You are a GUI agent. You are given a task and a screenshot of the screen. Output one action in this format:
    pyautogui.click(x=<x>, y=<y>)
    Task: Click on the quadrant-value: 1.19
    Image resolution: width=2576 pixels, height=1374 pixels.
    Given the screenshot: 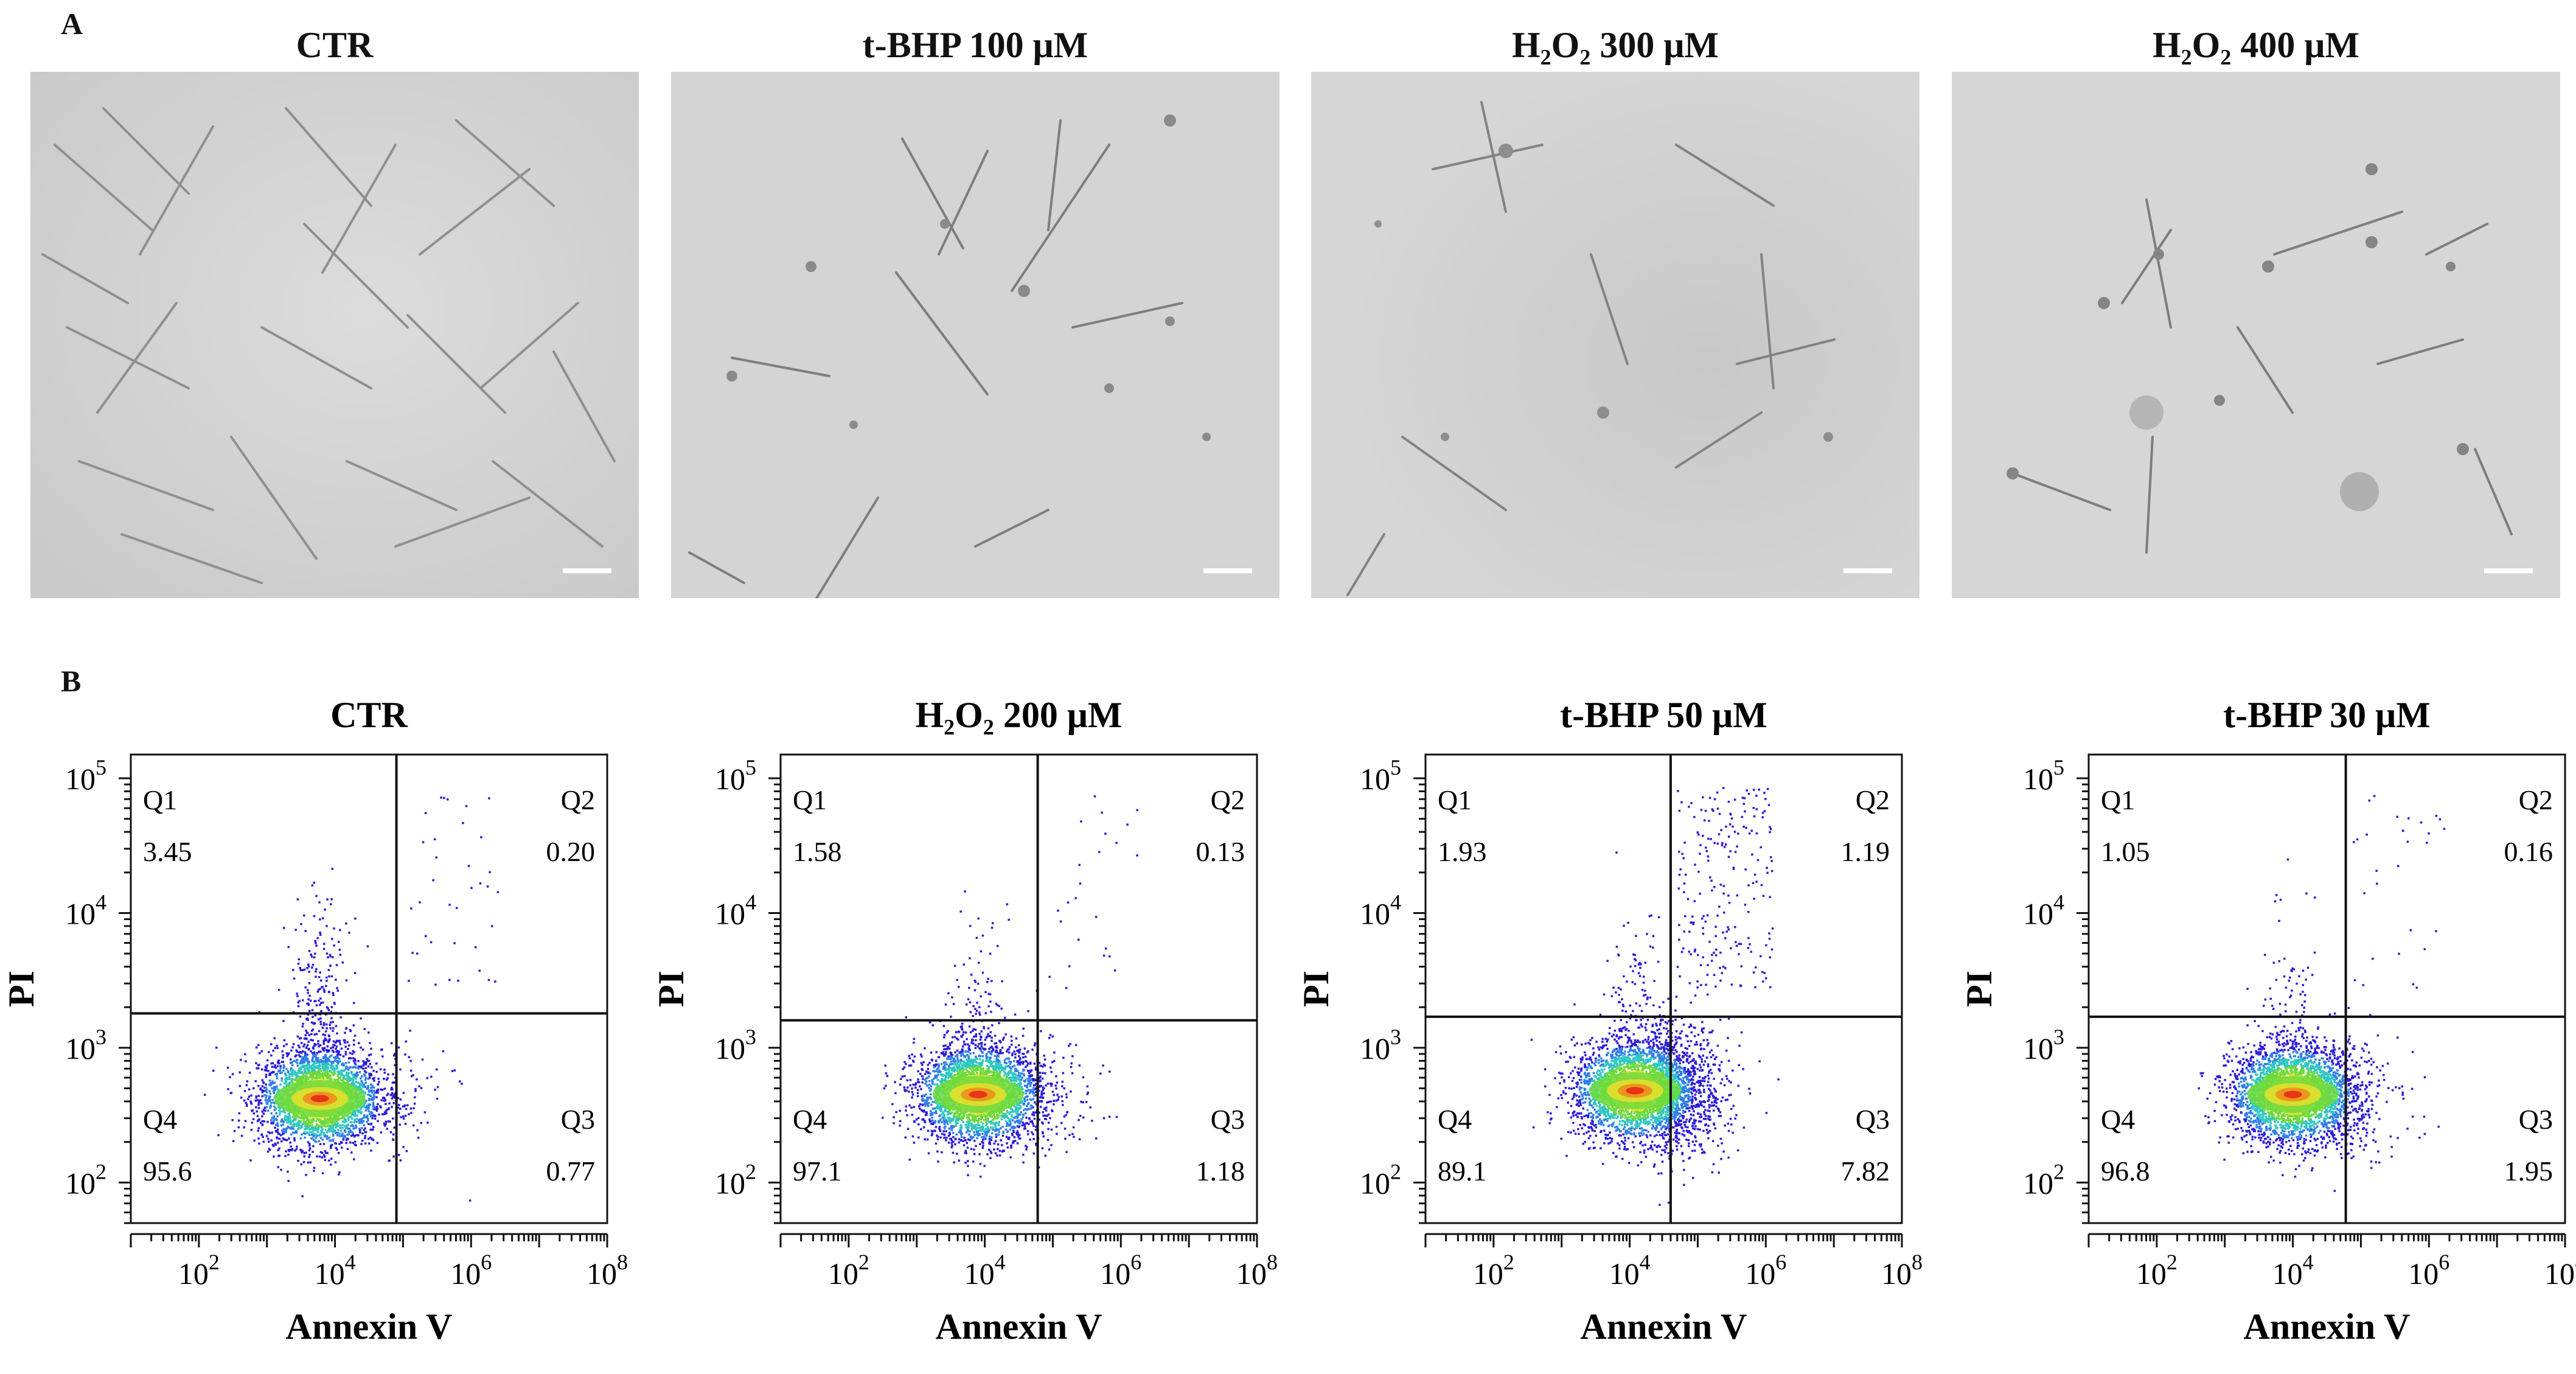 What is the action you would take?
    pyautogui.click(x=1865, y=852)
    